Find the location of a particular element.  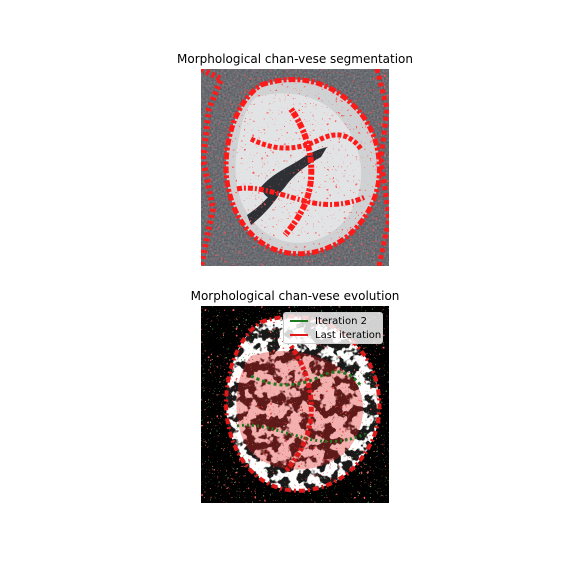

legend-label: Last iteration is located at coordinates (348, 335).